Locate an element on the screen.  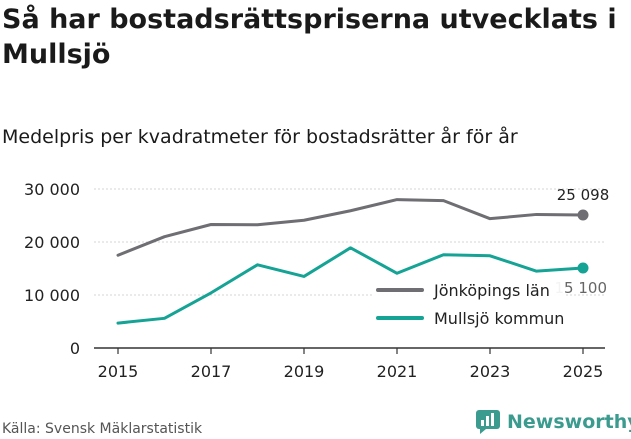
newsworthy-logo-icon is located at coordinates (488, 422).